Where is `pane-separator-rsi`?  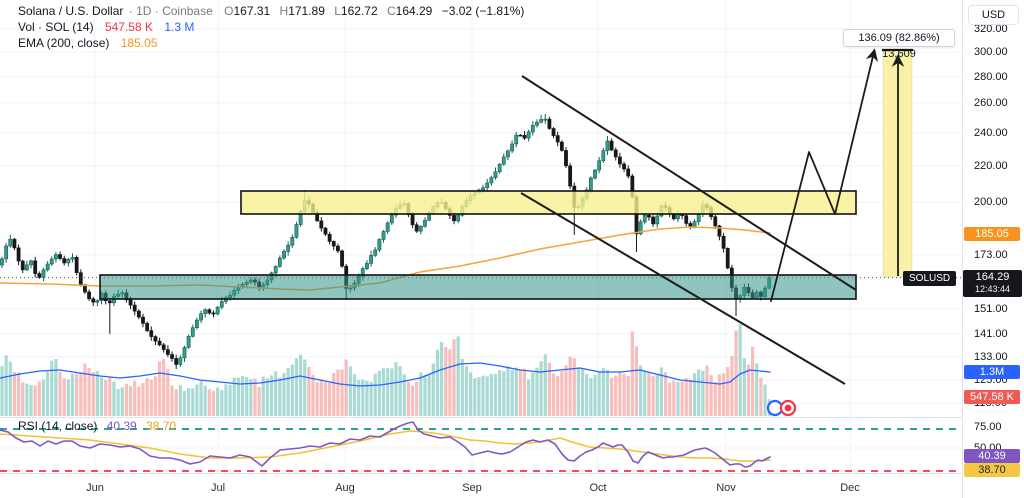 pane-separator-rsi is located at coordinates (481, 417).